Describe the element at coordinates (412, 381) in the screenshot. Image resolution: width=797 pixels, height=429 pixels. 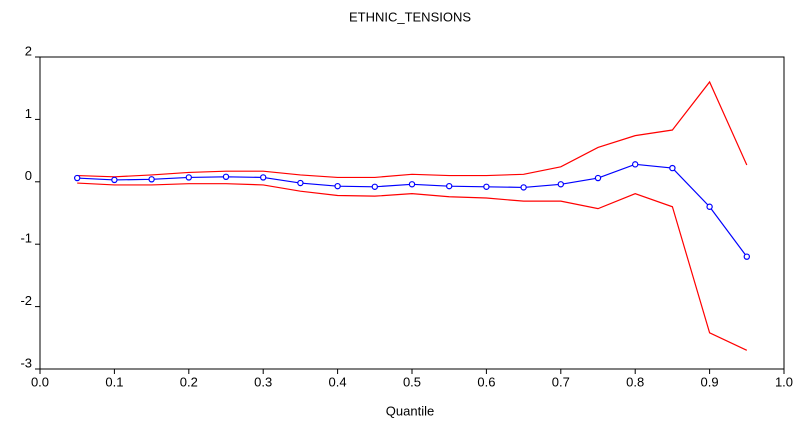
I see `x-tick-label: 0.5` at that location.